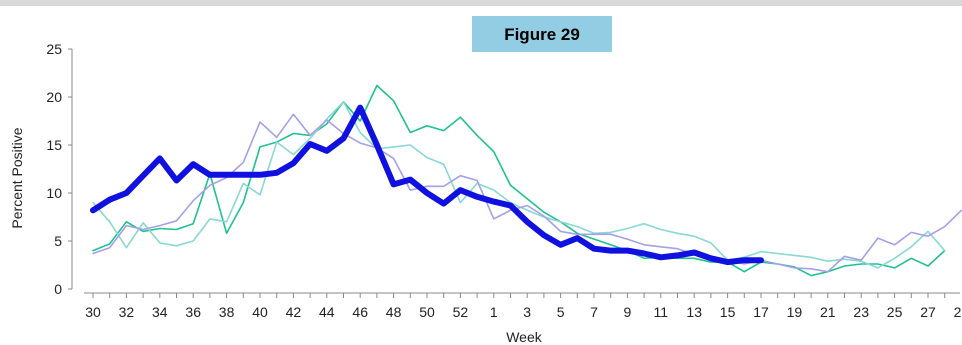  What do you see at coordinates (227, 312) in the screenshot?
I see `x-tick-label: 38` at bounding box center [227, 312].